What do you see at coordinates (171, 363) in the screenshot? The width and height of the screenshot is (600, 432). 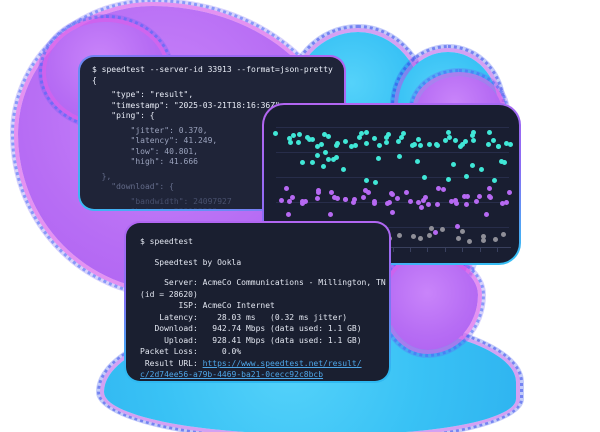 I see `result-url-label: Result URL:` at bounding box center [171, 363].